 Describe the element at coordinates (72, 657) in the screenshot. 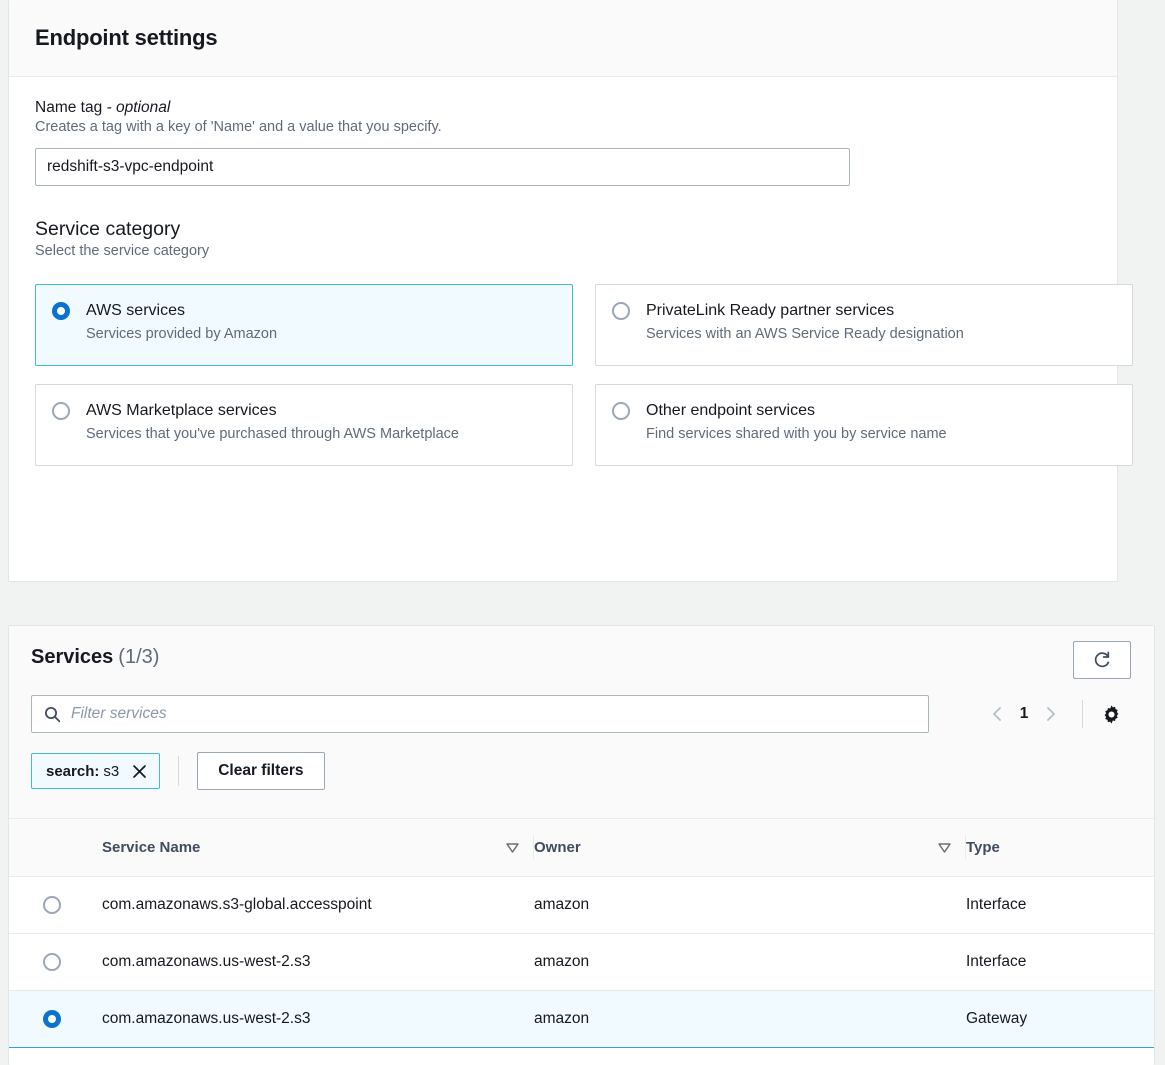

I see `services-title: Services` at that location.